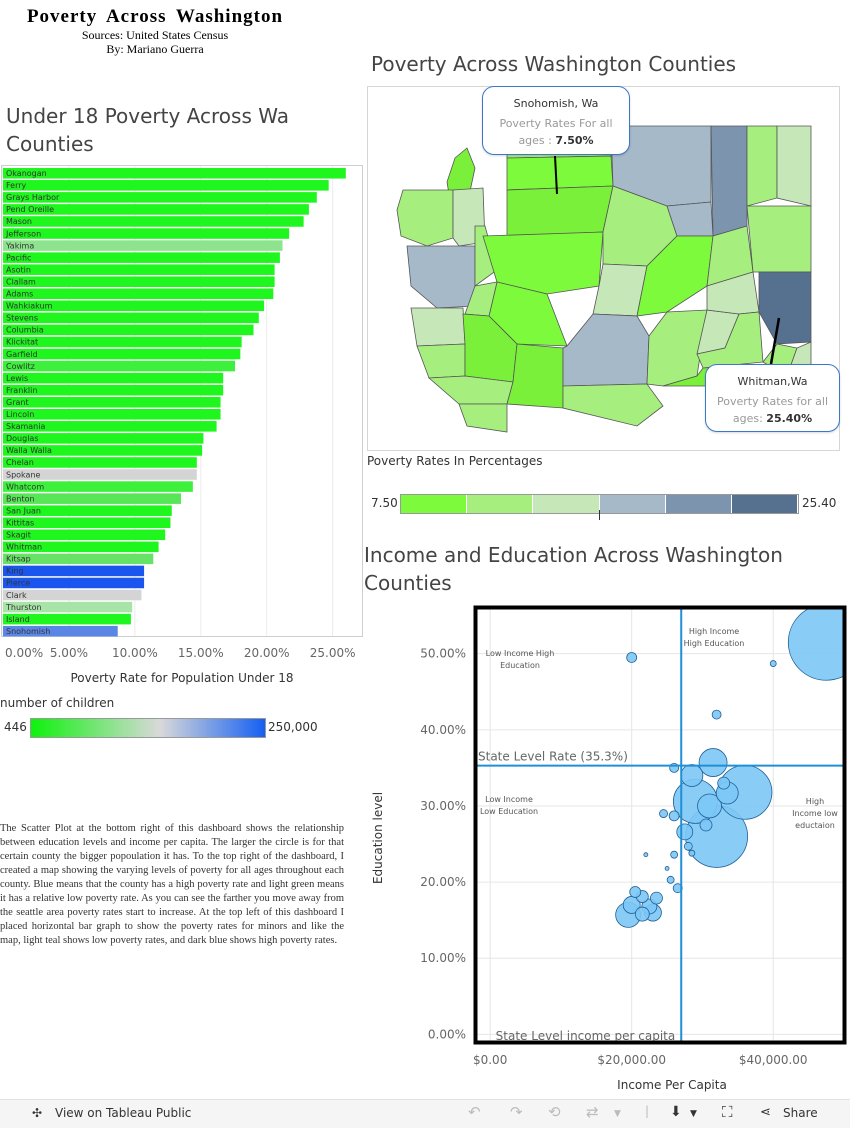  What do you see at coordinates (732, 766) in the screenshot?
I see `scatter-points` at bounding box center [732, 766].